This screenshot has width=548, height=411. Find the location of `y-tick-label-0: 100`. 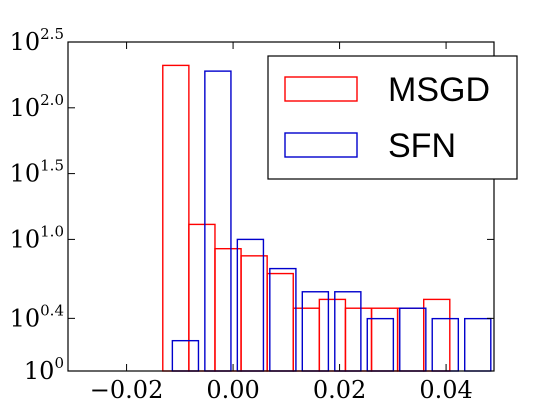

y-tick-label-0: 100 is located at coordinates (44, 369).